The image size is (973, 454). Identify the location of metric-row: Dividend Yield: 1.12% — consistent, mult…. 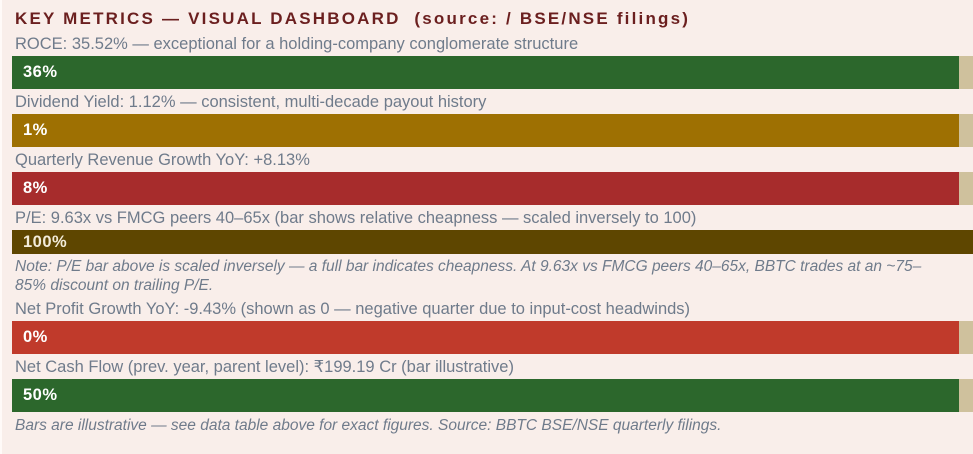
(492, 119).